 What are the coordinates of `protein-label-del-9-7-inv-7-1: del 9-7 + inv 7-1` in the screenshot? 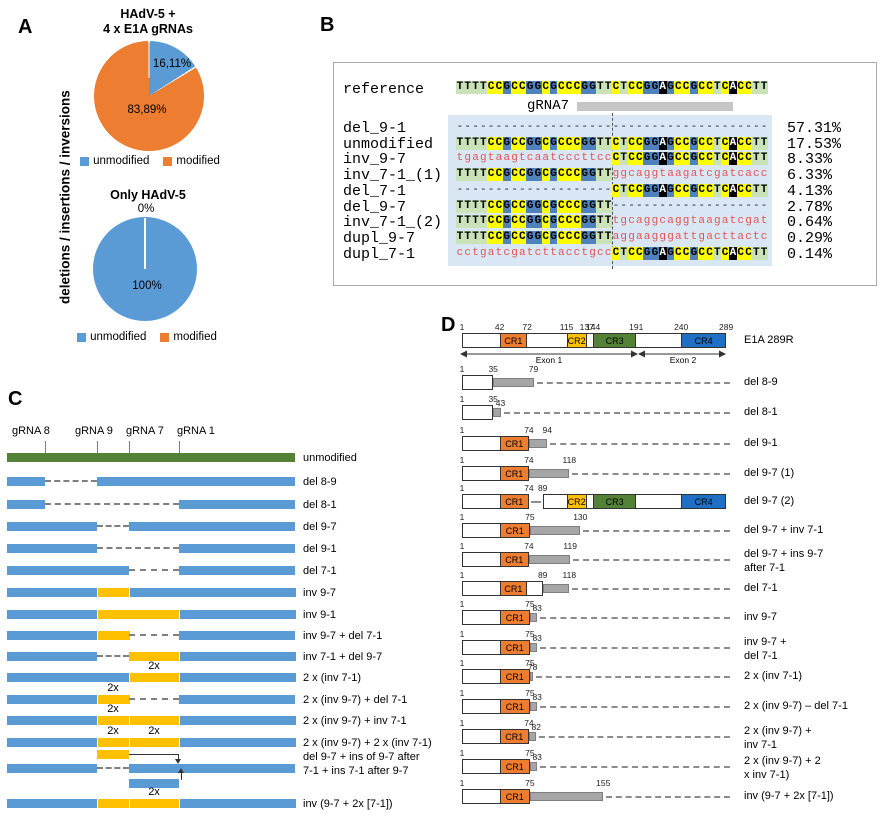 It's located at (784, 530).